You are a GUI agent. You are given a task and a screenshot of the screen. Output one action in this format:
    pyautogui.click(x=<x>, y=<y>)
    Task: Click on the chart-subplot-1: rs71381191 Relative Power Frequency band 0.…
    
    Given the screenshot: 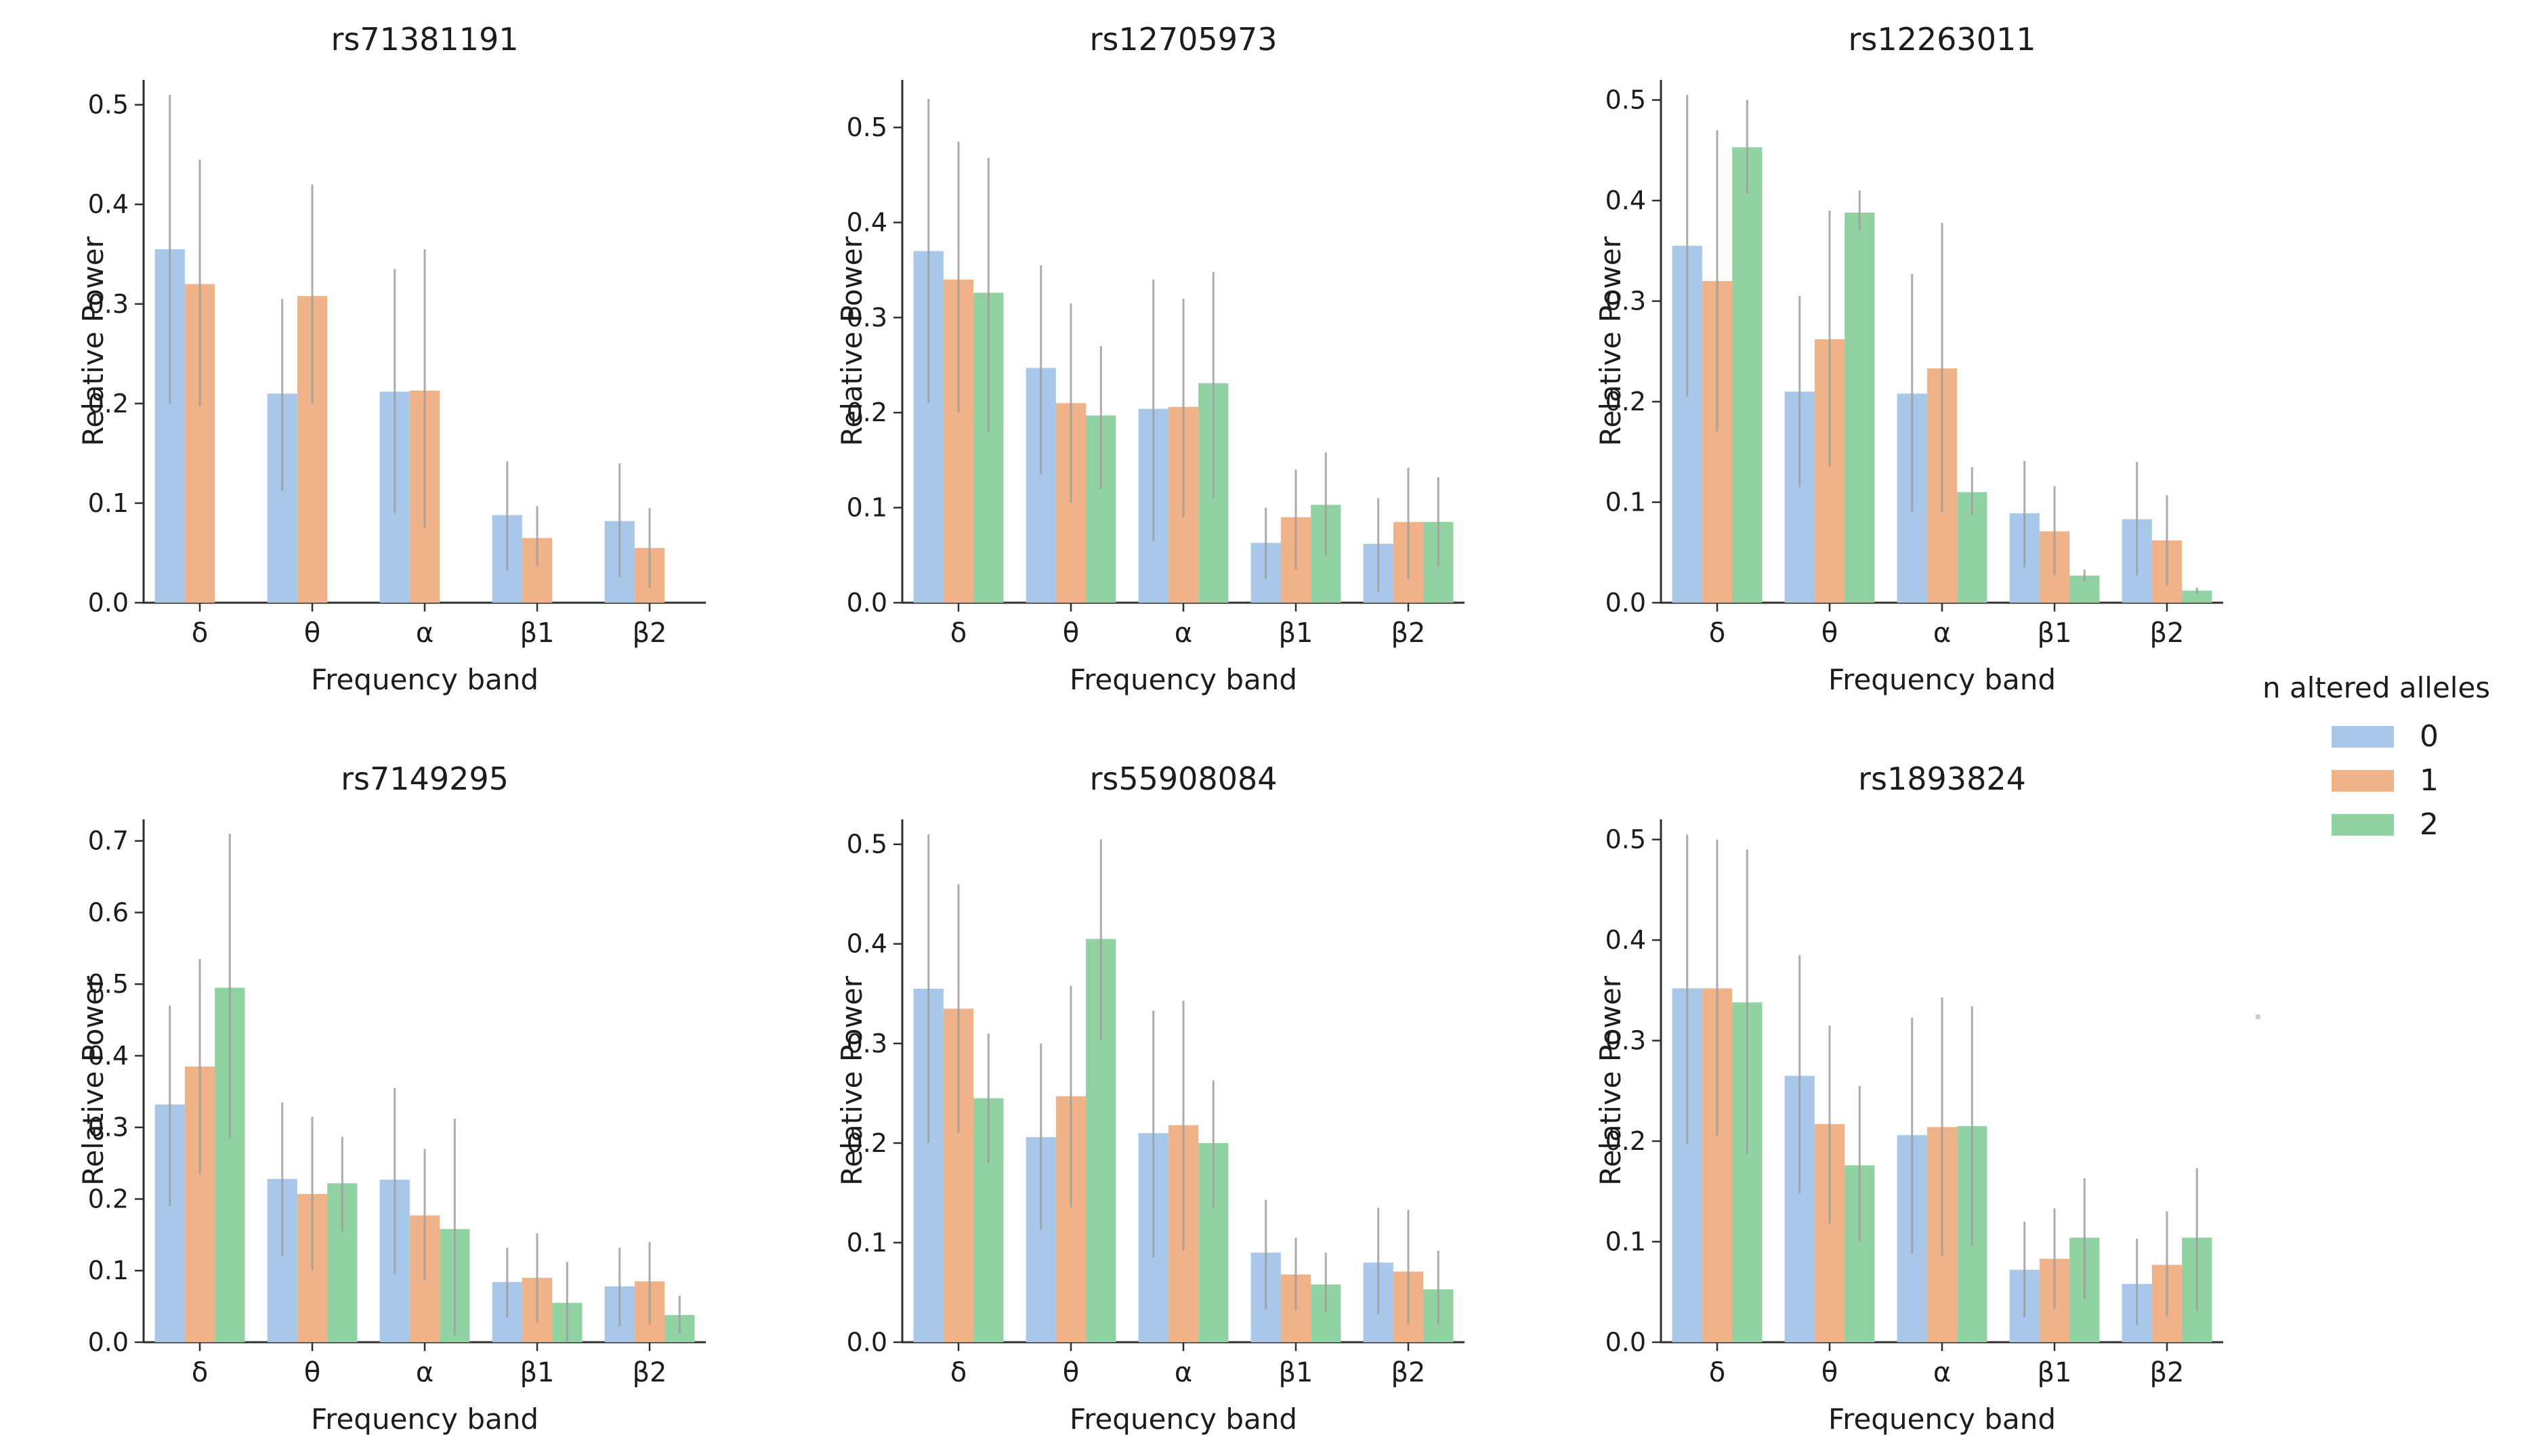 What is the action you would take?
    pyautogui.click(x=392, y=359)
    